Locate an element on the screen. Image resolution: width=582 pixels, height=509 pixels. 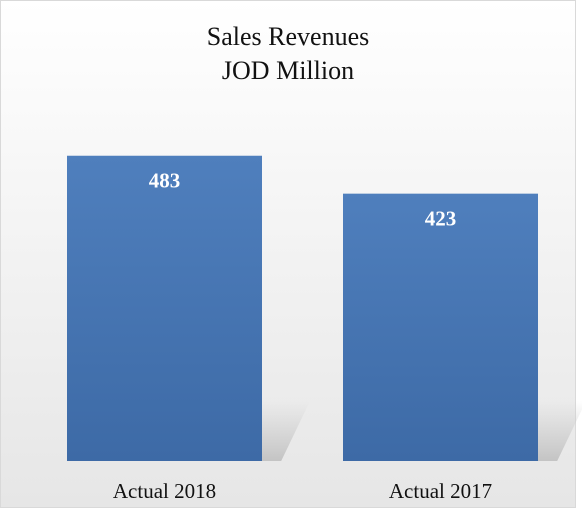
chart-title-line-1: Sales Revenues is located at coordinates (288, 36).